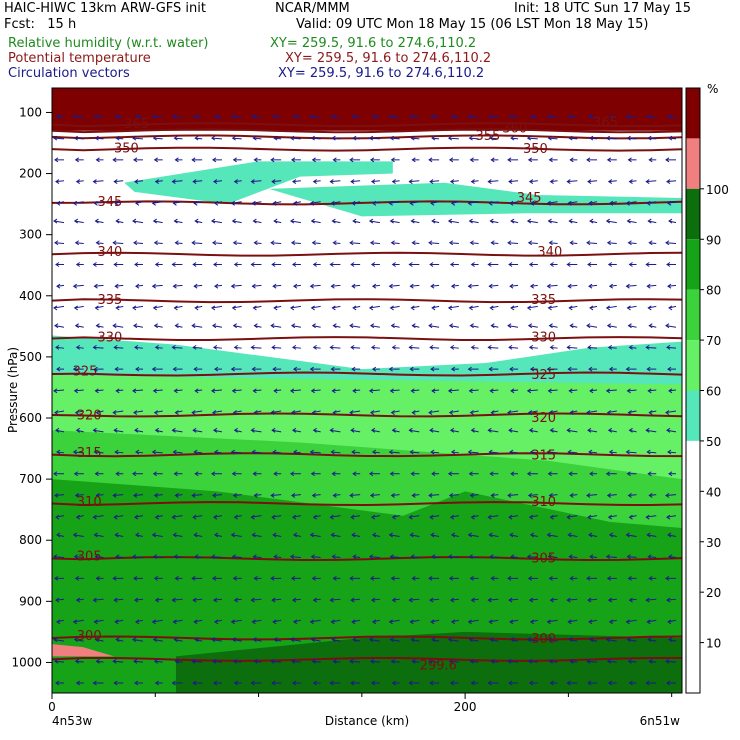  Describe the element at coordinates (312, 8) in the screenshot. I see `organization: NCAR/MMM` at that location.